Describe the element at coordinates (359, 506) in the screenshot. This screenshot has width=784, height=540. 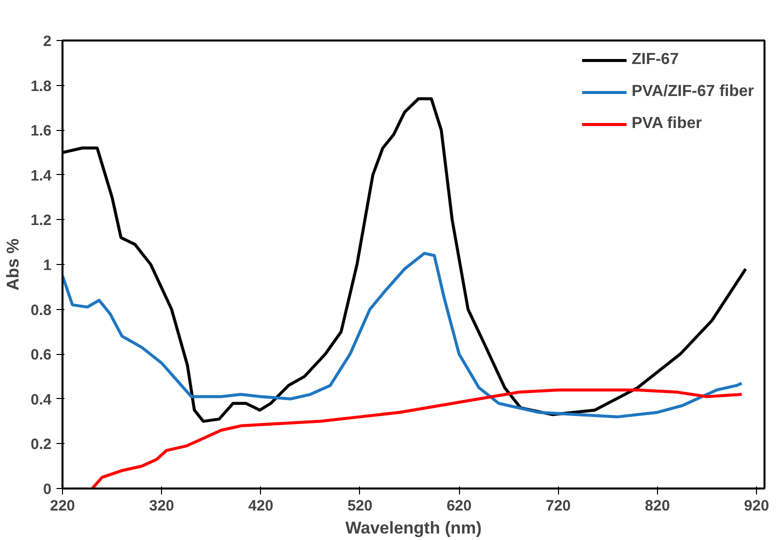
I see `x-tick-label: 520` at that location.